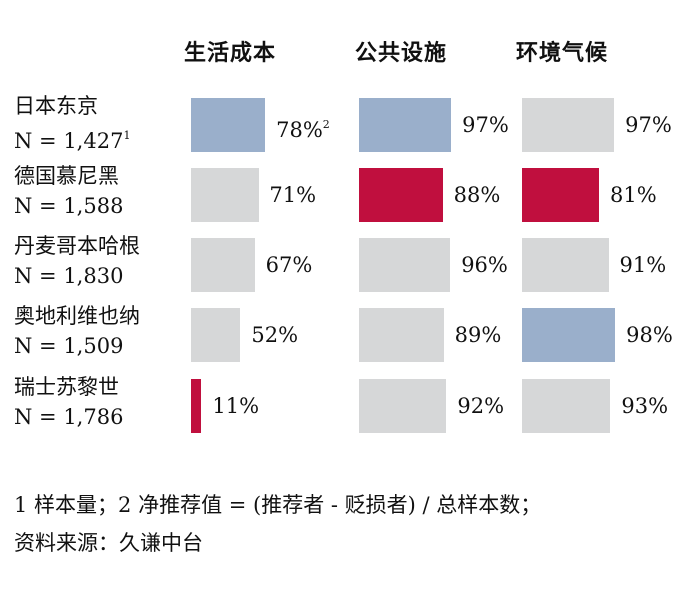  What do you see at coordinates (69, 417) in the screenshot?
I see `sample-size: N = 1,786` at bounding box center [69, 417].